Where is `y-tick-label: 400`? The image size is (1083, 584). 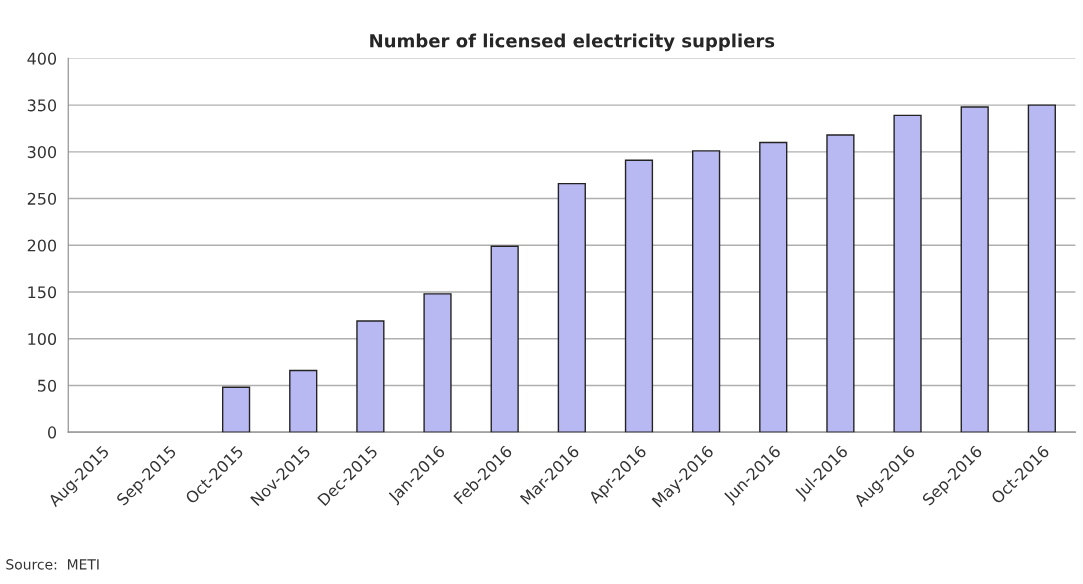
y-tick-label: 400 is located at coordinates (42, 58).